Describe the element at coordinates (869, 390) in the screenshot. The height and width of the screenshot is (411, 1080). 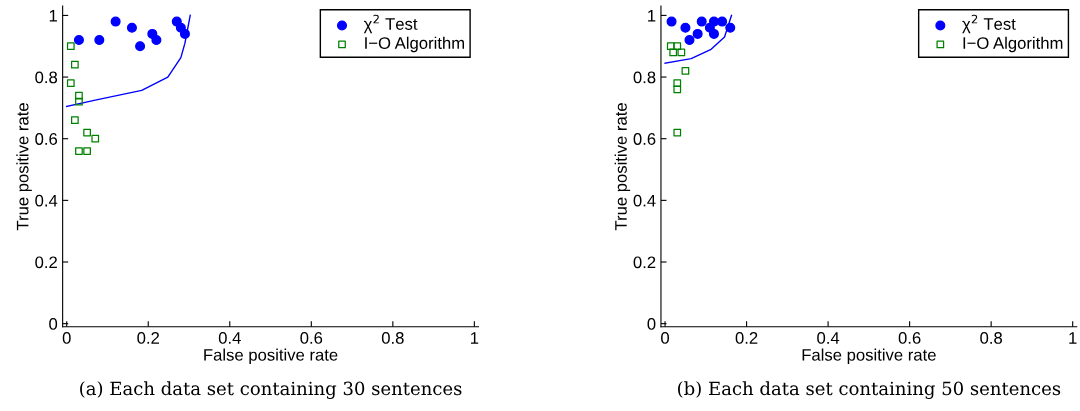
I see `text: (b) Each data set containing 50 sentences` at that location.